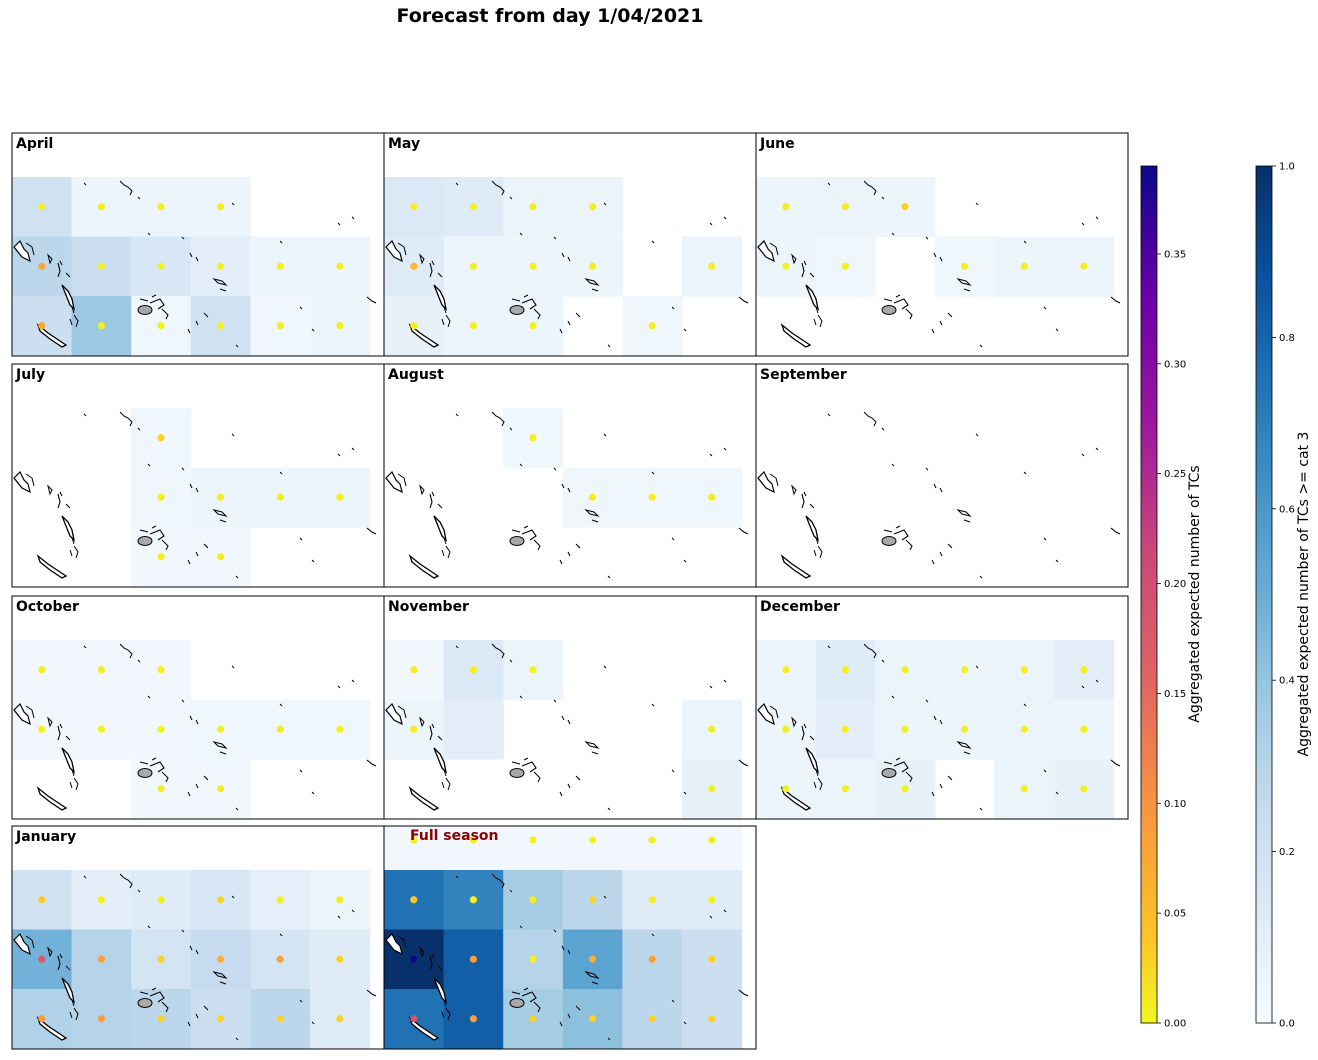  What do you see at coordinates (777, 144) in the screenshot?
I see `panel-label: June` at bounding box center [777, 144].